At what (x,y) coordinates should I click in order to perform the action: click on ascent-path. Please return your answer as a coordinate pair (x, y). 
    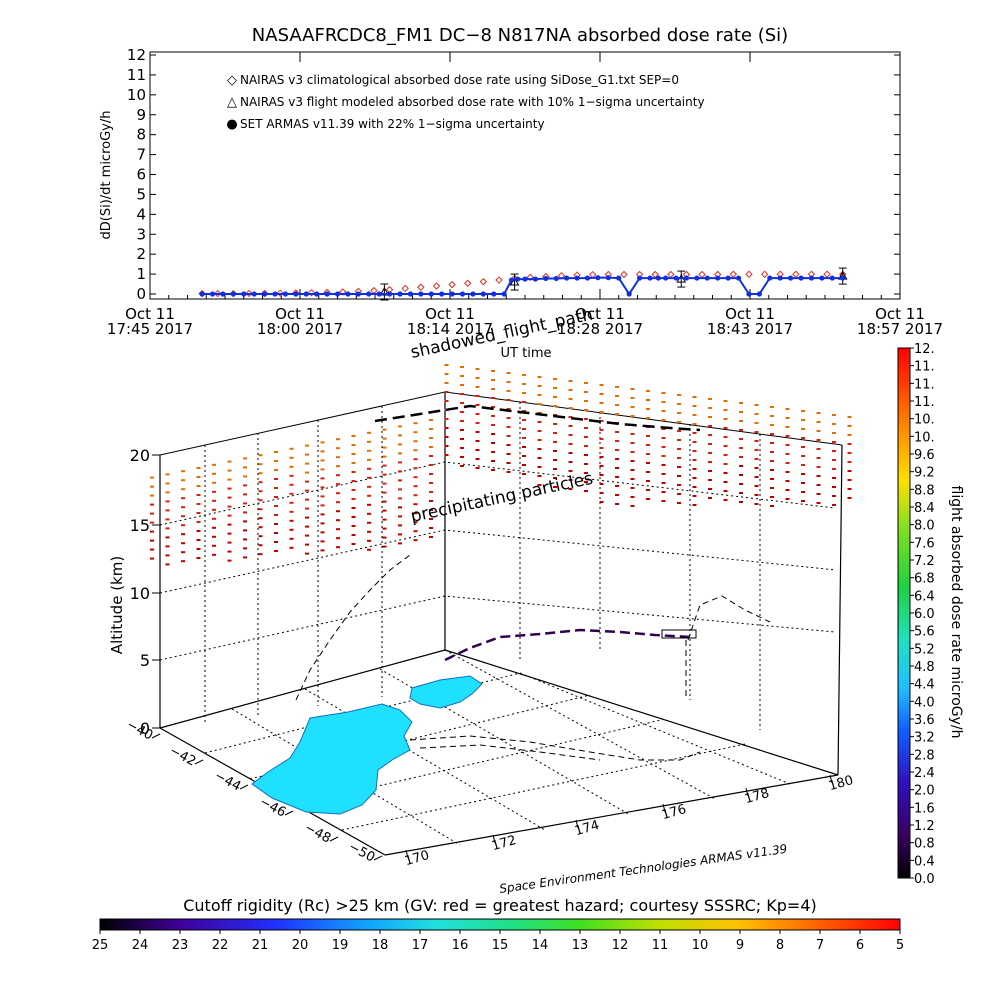
    Looking at the image, I should click on (353, 627).